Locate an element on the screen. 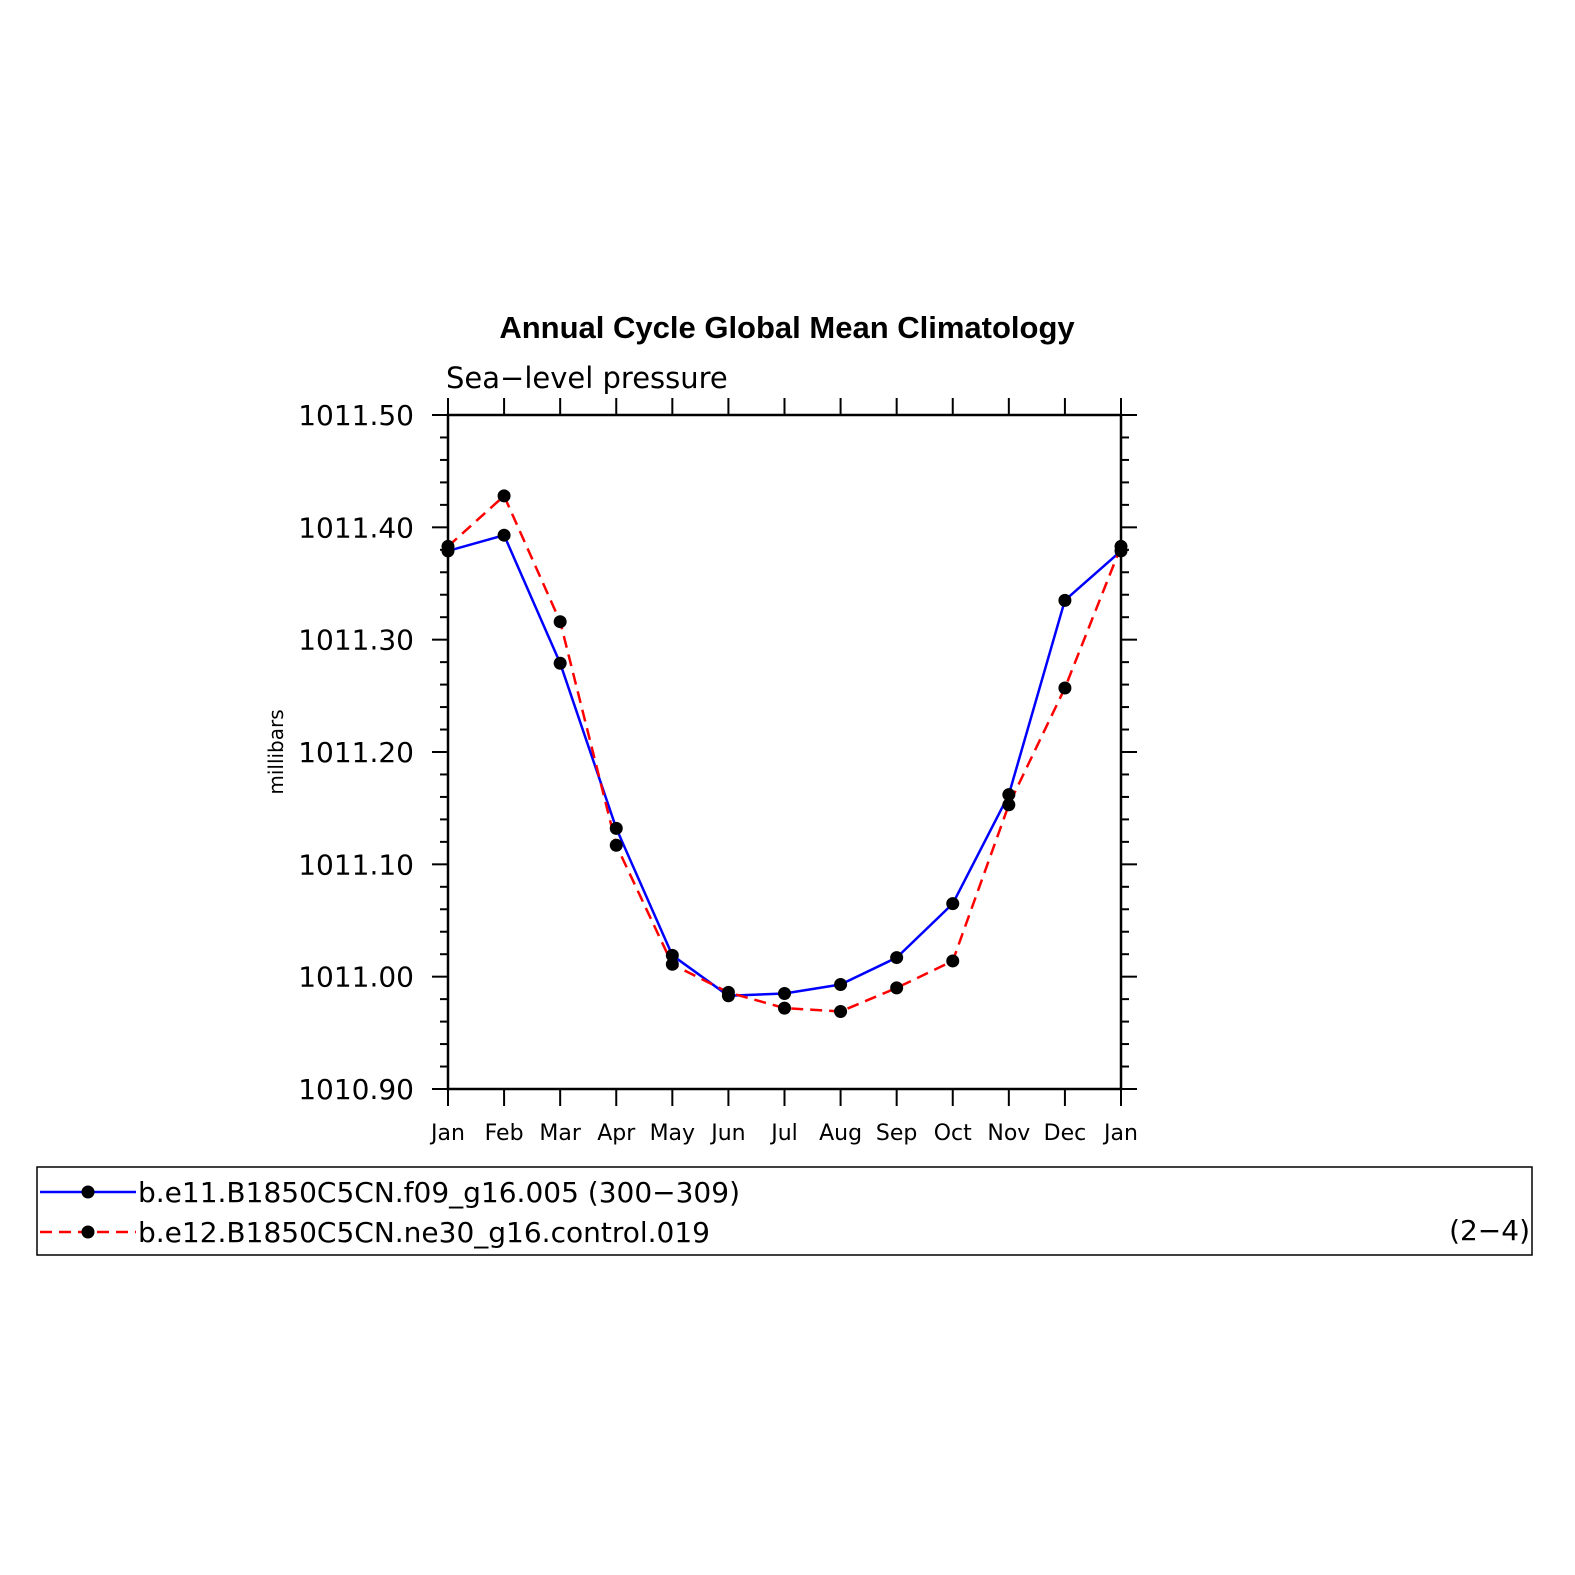  y-axis-label: millibars is located at coordinates (276, 751).